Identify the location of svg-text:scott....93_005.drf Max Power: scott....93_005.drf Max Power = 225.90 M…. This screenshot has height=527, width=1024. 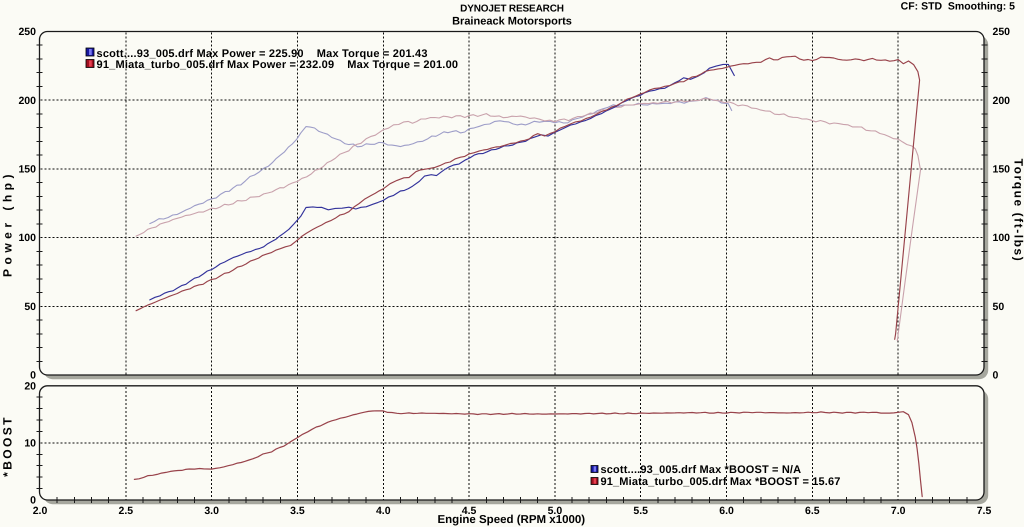
(262, 54).